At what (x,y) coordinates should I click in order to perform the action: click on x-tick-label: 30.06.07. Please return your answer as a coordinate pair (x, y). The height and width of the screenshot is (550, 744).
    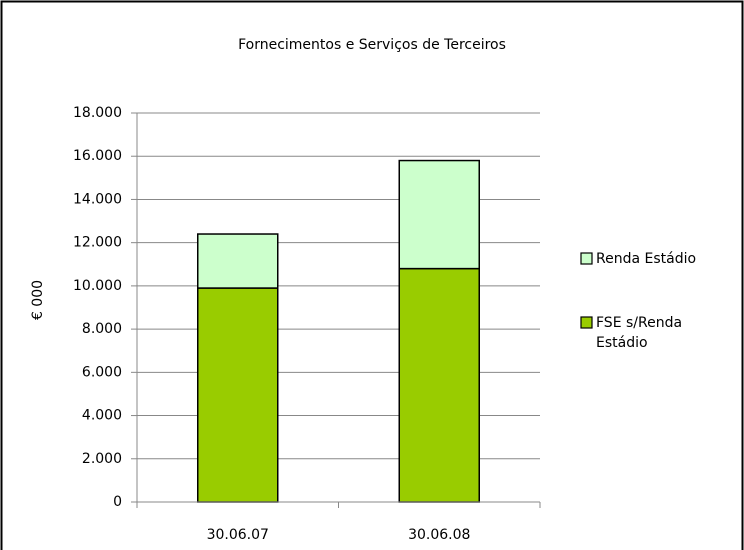
    Looking at the image, I should click on (238, 535).